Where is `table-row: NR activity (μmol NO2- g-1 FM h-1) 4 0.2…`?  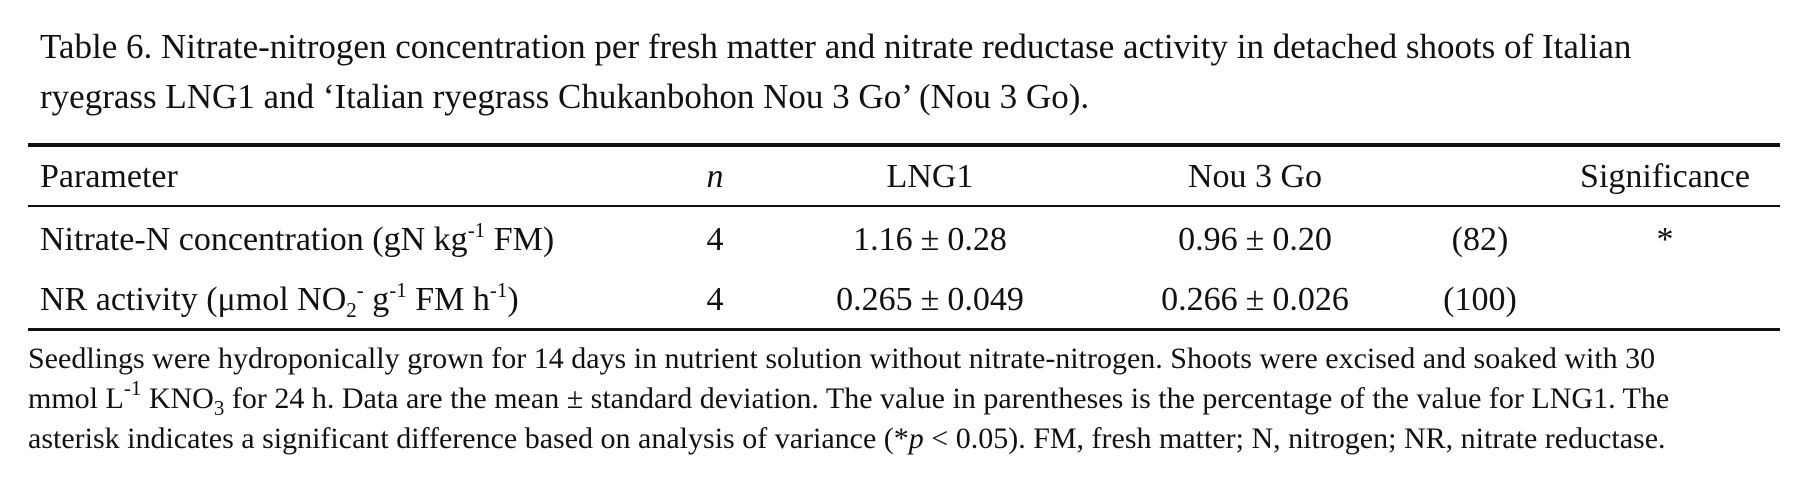
table-row: NR activity (μmol NO2- g-1 FM h-1) 4 0.2… is located at coordinates (902, 300).